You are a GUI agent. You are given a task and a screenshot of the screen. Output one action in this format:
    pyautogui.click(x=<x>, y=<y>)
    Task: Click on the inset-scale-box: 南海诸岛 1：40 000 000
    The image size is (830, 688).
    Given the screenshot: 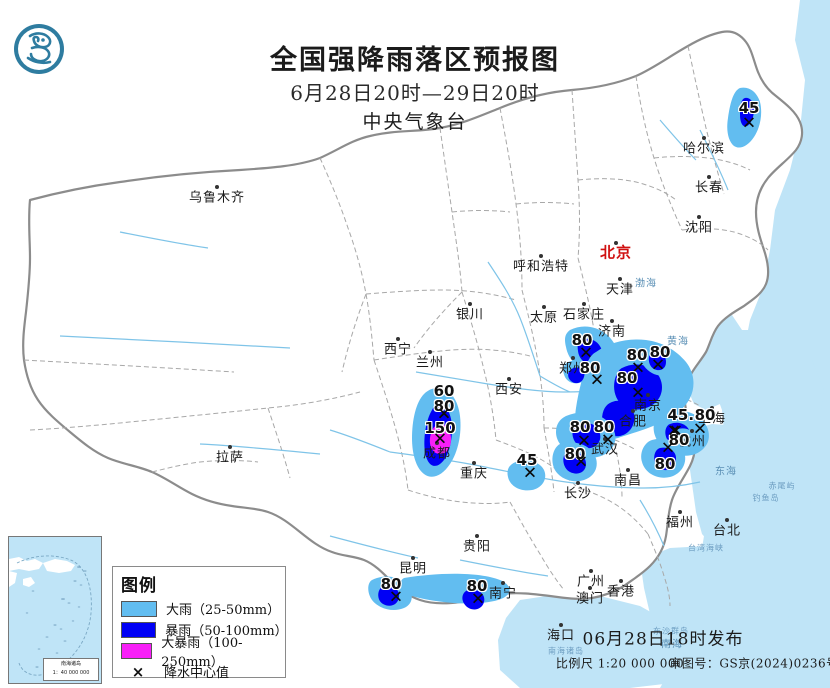 What is the action you would take?
    pyautogui.click(x=71, y=669)
    